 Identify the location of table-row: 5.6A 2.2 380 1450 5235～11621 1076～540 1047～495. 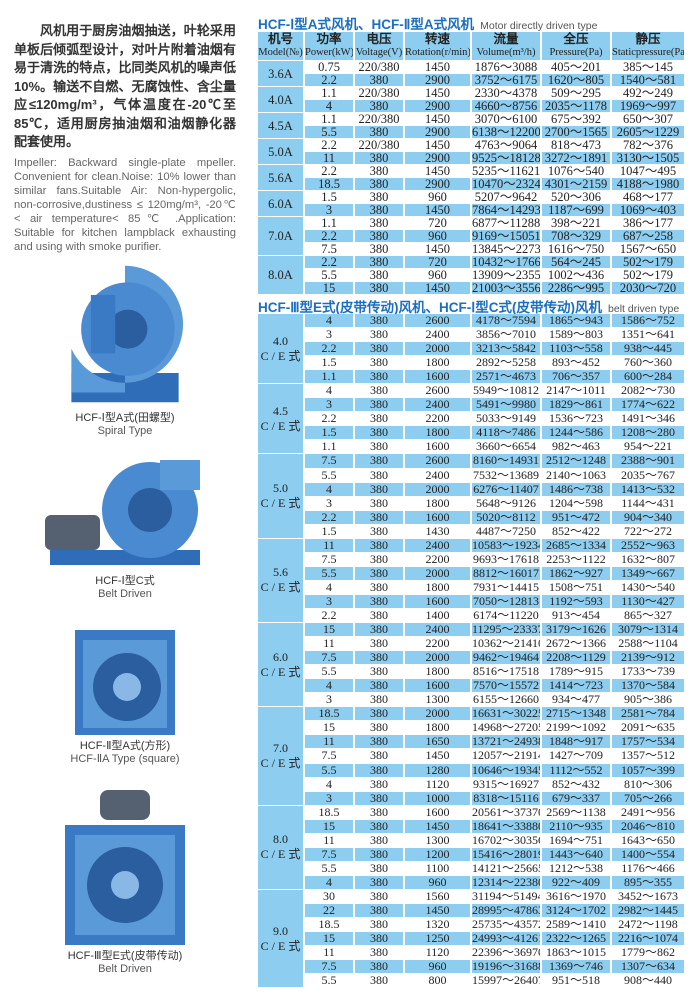
(471, 177).